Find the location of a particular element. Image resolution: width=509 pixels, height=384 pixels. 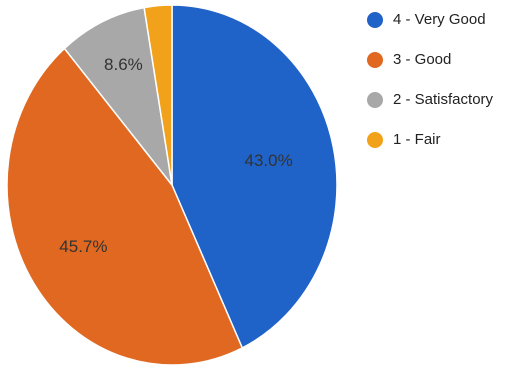

data-label-3: 8.6% is located at coordinates (123, 64).